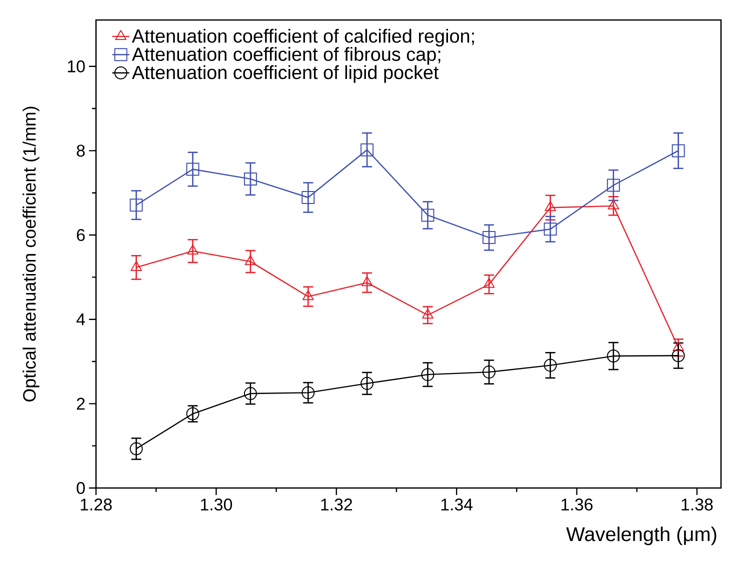  What do you see at coordinates (80, 320) in the screenshot?
I see `y-tick-label: 4` at bounding box center [80, 320].